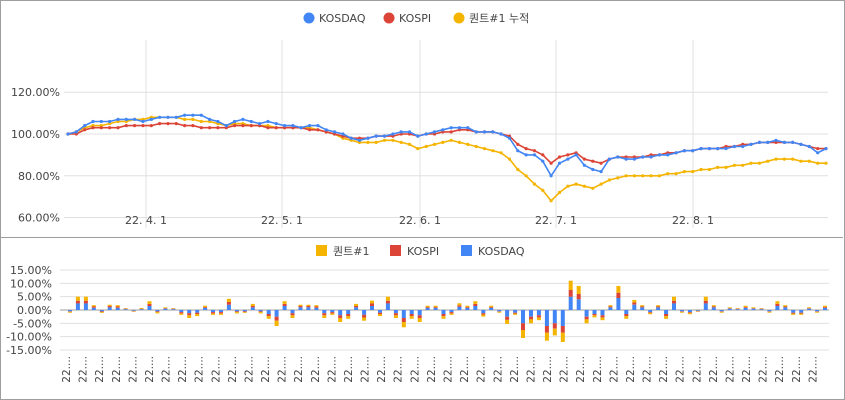  I want to click on panel-divider, so click(421, 237).